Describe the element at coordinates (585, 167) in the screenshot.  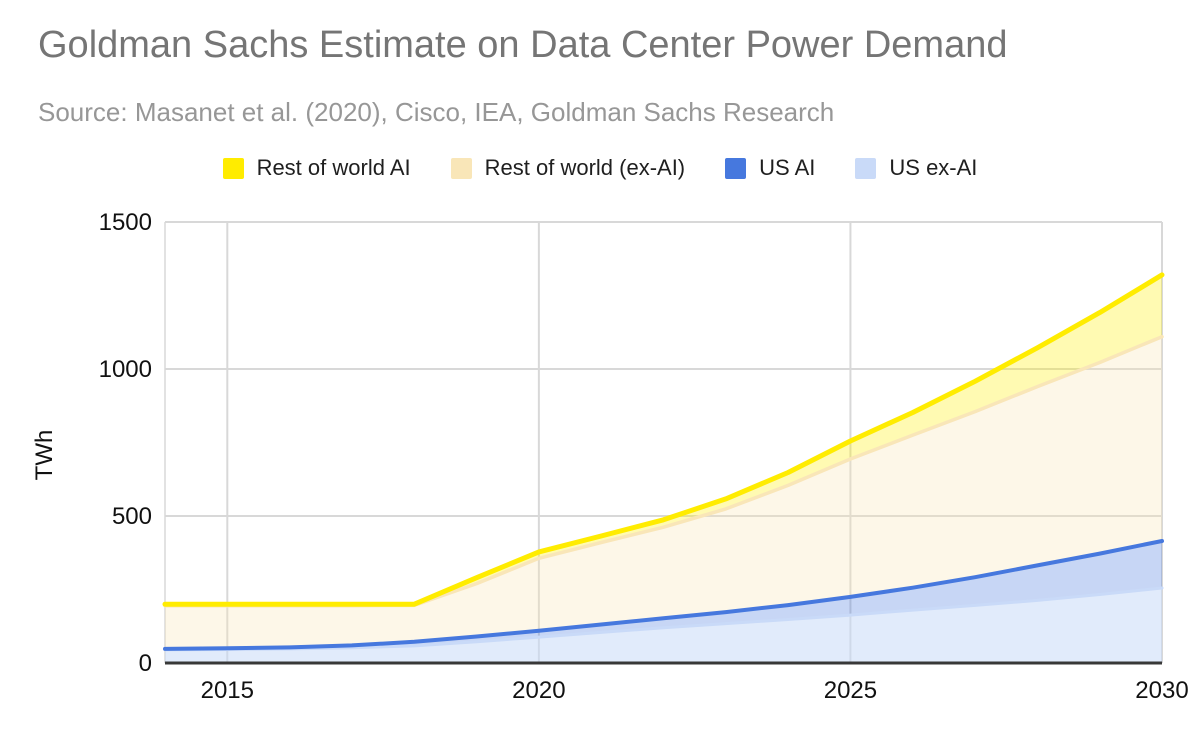
I see `legend-label: Rest of world (ex-AI)` at that location.